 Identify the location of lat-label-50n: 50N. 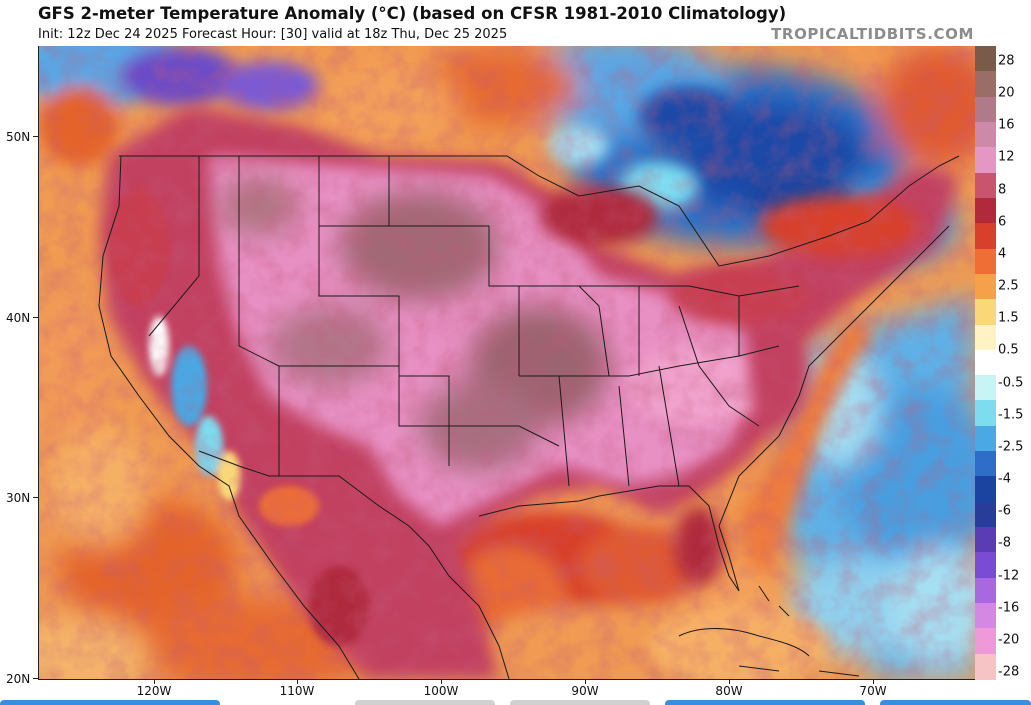
(18, 137).